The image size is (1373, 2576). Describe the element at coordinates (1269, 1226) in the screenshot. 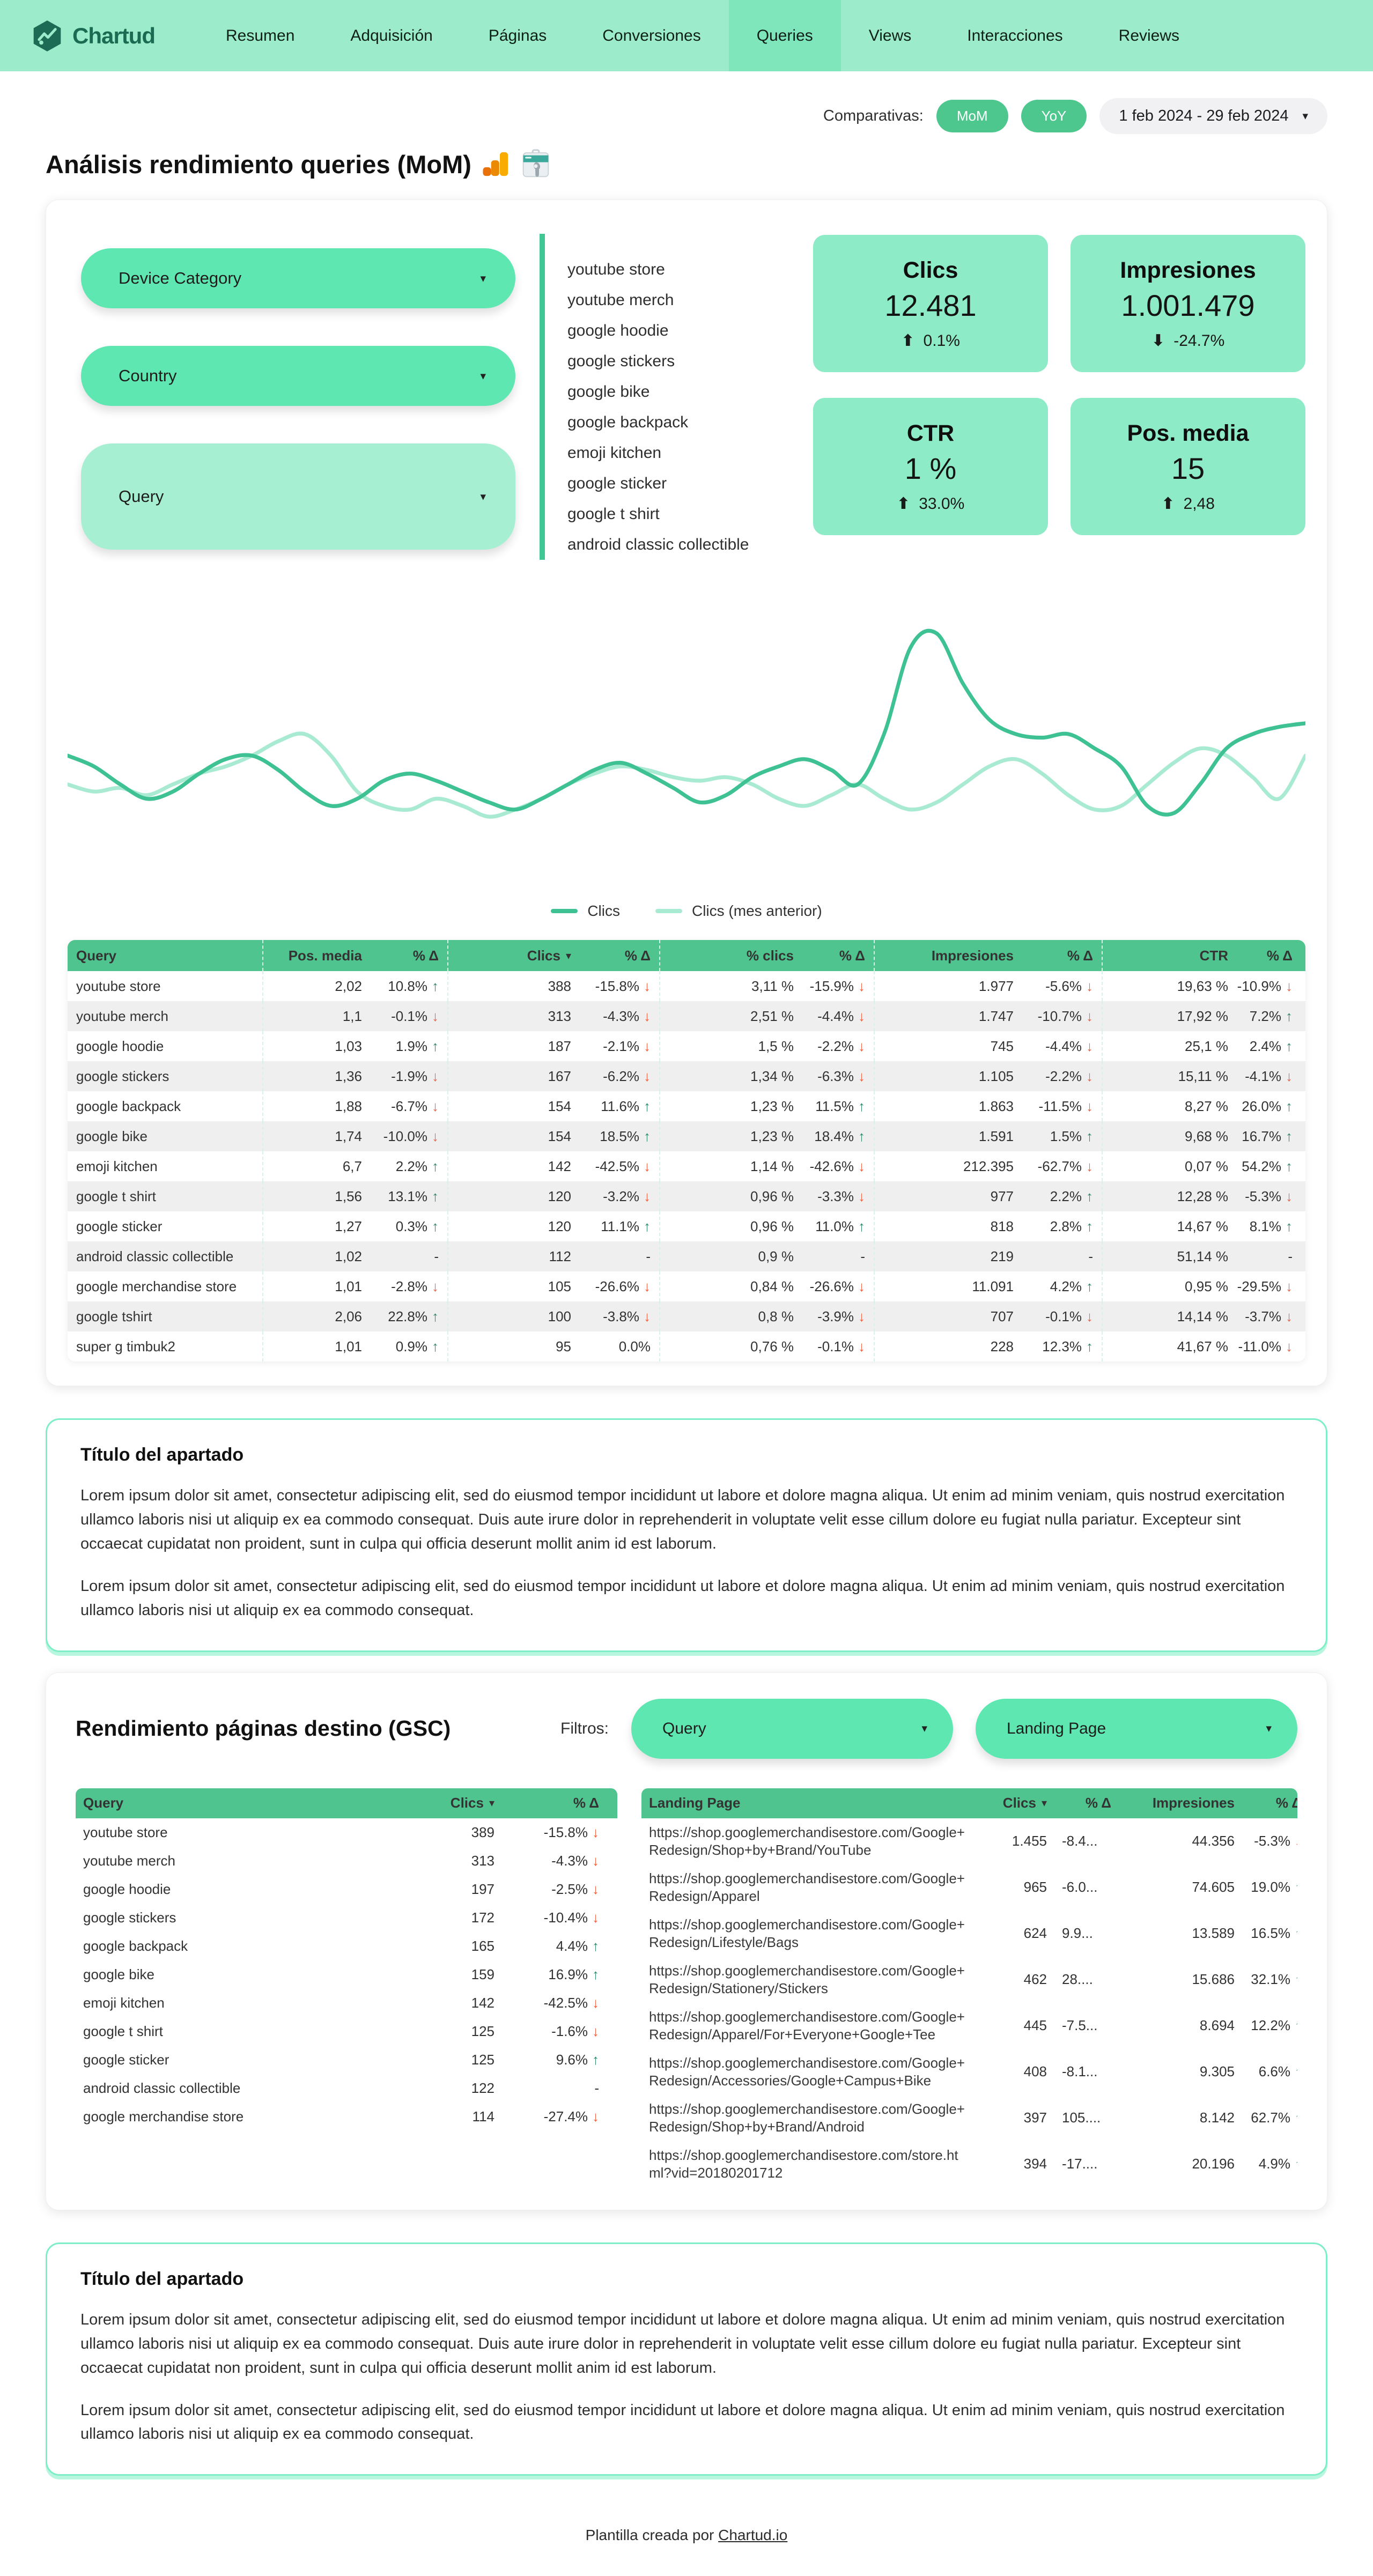

I see `cell: 8.1% ↑` at that location.